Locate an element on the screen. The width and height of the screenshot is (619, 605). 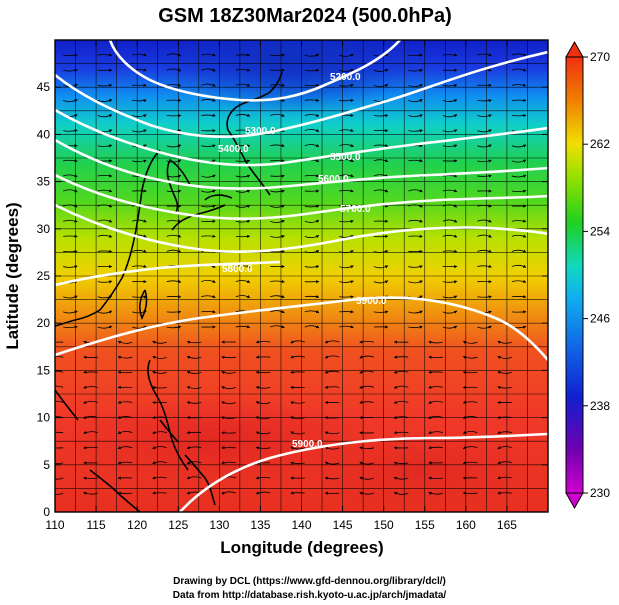
y-tick-label: 10 is located at coordinates (44, 418).